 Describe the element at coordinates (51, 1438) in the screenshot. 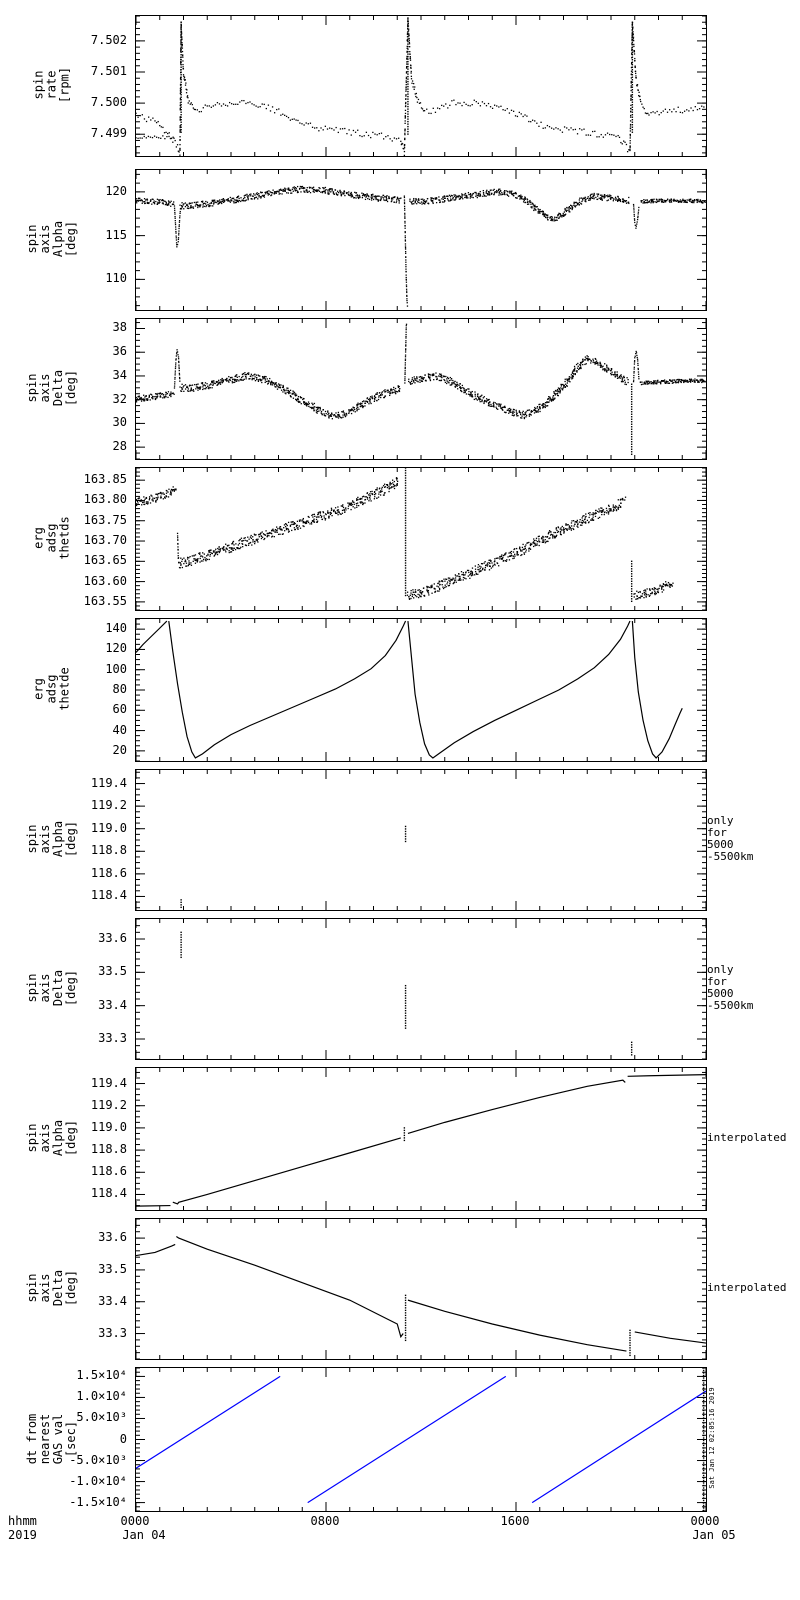

I see `y-axis-title-dt-gas: dt from nearest GAS val [sec]` at that location.